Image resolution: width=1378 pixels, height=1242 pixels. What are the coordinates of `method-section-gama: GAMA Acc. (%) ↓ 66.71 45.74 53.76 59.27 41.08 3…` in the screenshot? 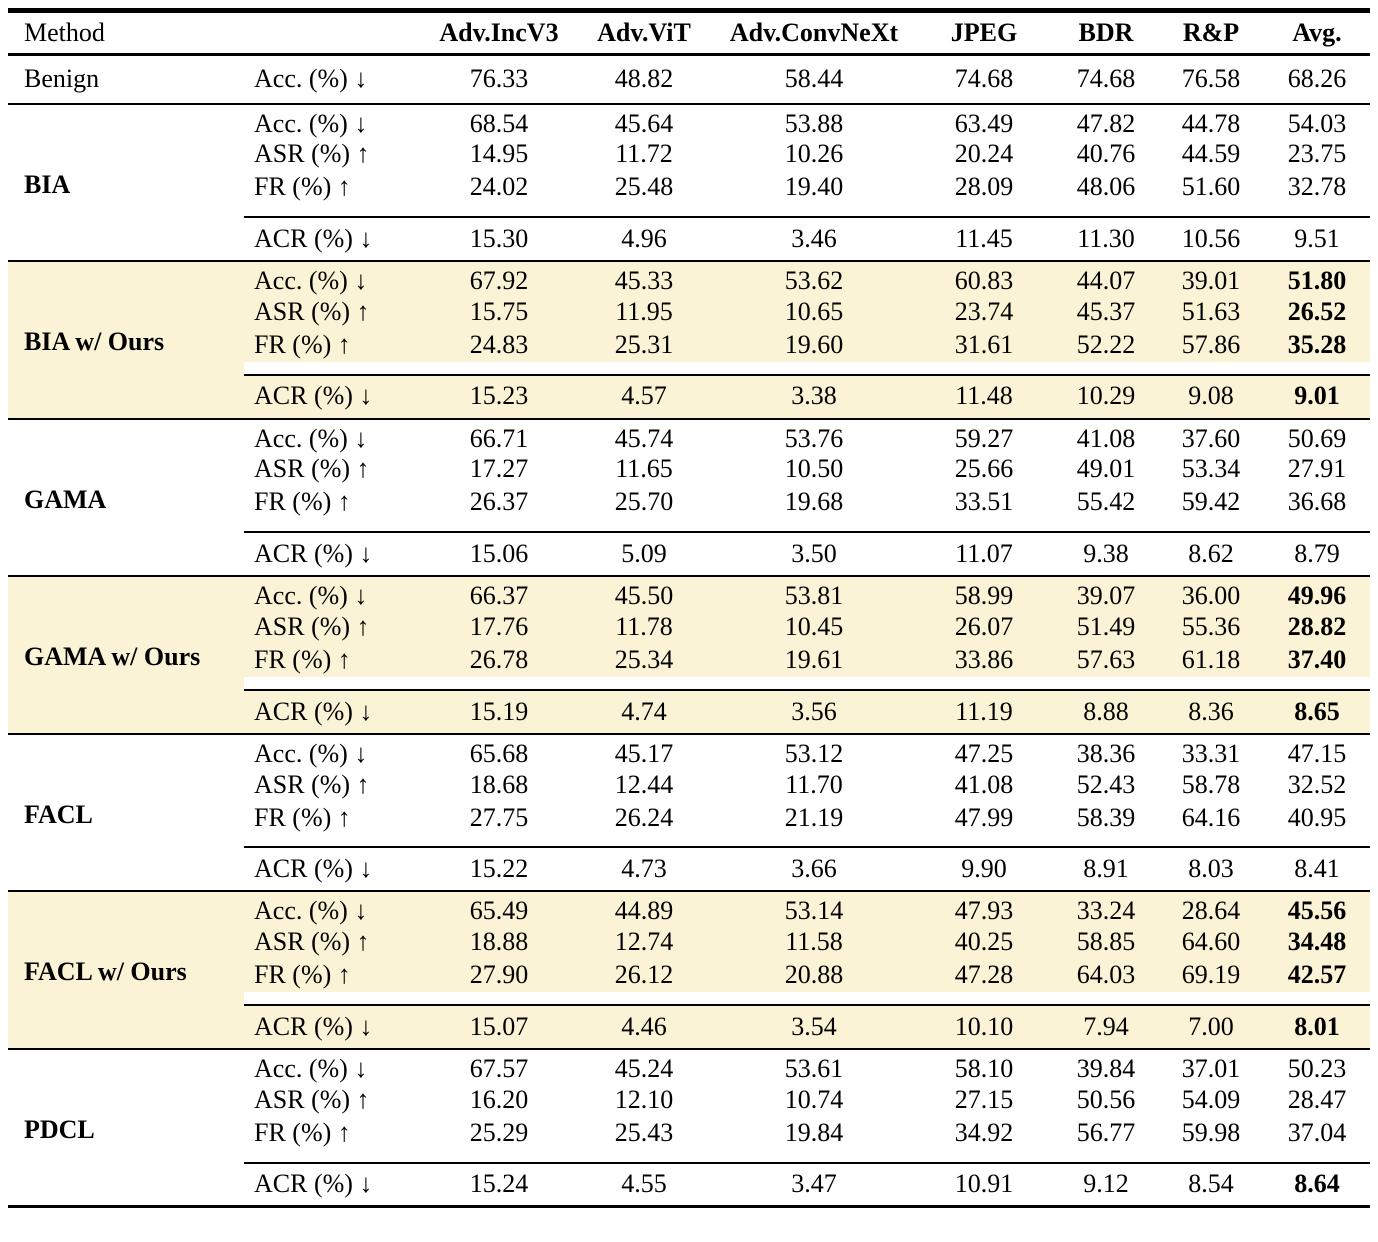 It's located at (689, 498).